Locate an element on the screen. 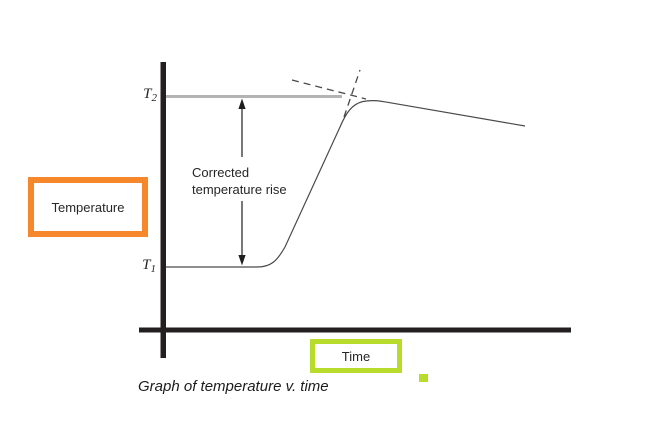 The image size is (655, 422). green-marker-square is located at coordinates (423, 378).